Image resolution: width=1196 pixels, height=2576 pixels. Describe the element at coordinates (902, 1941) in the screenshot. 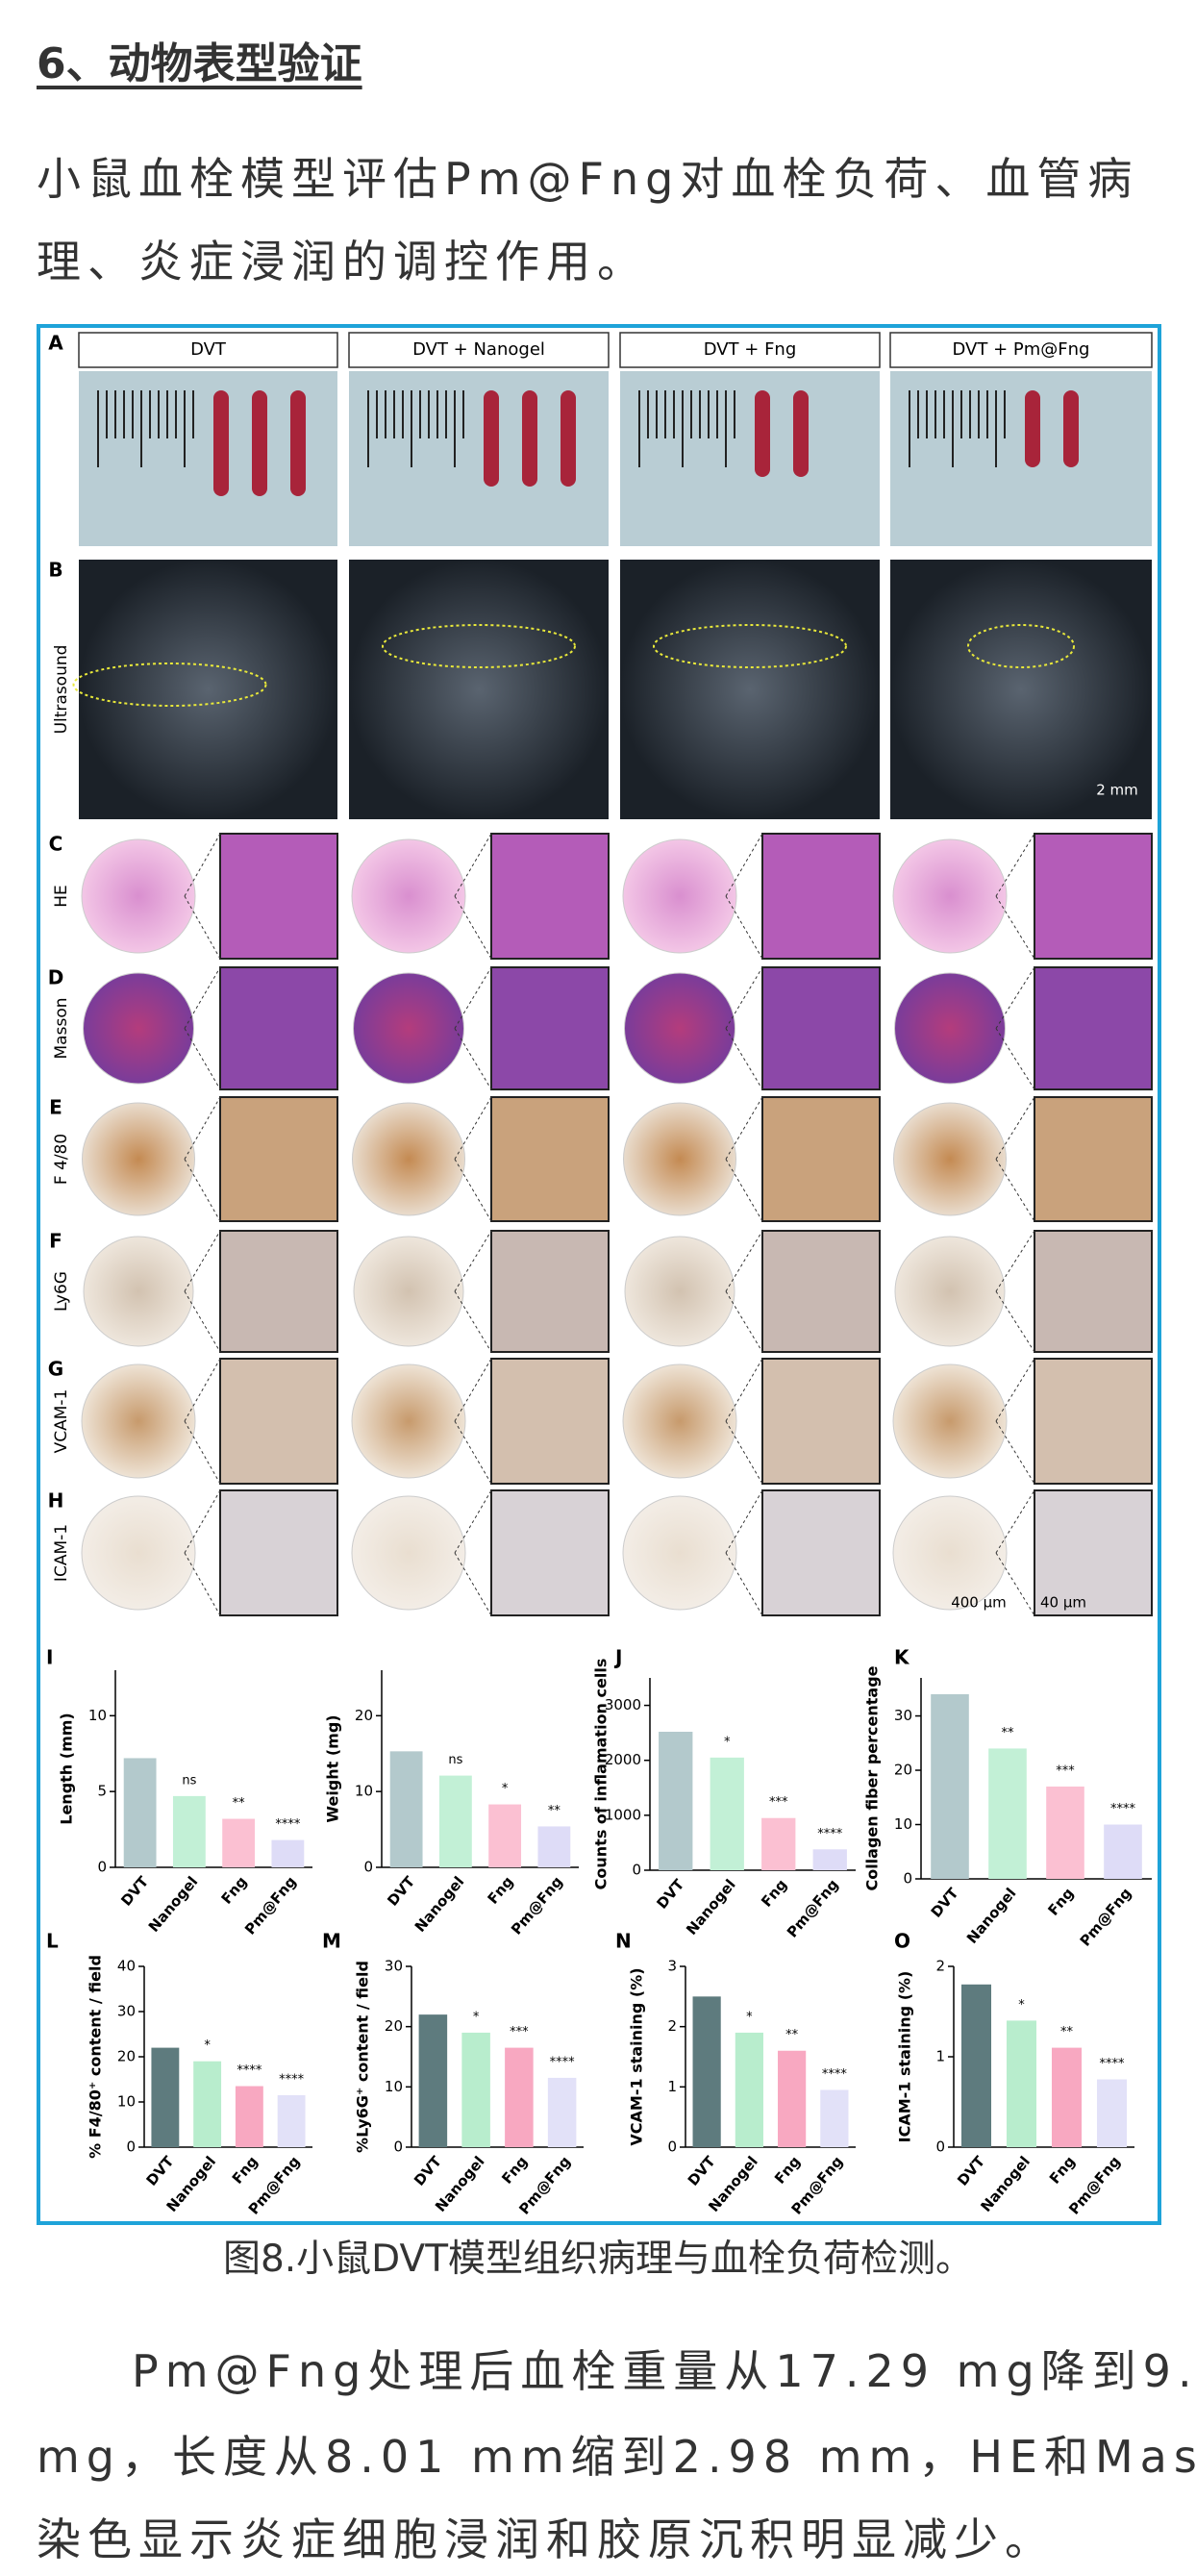

I see `panel-letter: O` at that location.